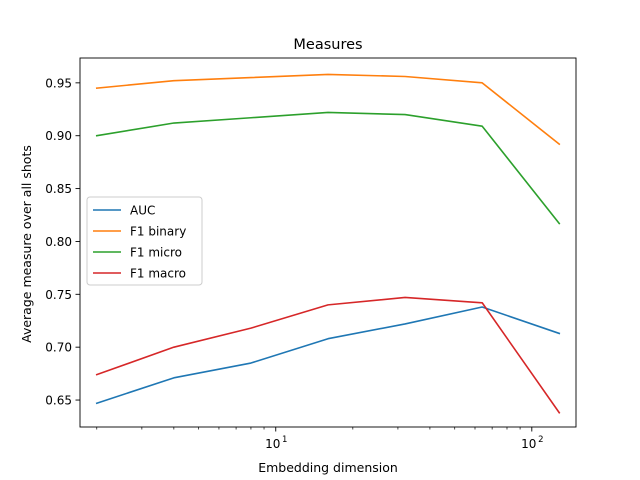 The width and height of the screenshot is (640, 480). Describe the element at coordinates (284, 440) in the screenshot. I see `x-tick-exponent-1: 1` at that location.